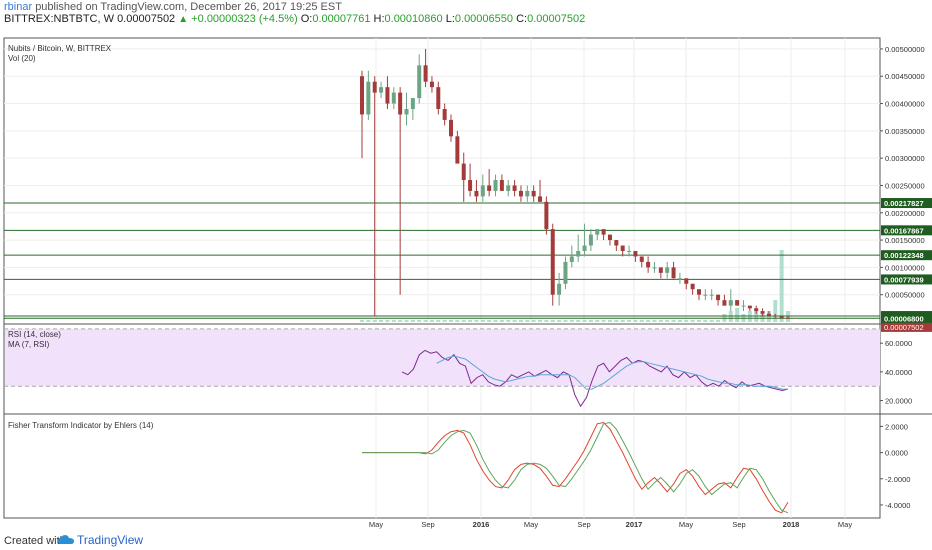 The width and height of the screenshot is (932, 550). What do you see at coordinates (484, 19) in the screenshot?
I see `low-value: 0.00006550` at bounding box center [484, 19].